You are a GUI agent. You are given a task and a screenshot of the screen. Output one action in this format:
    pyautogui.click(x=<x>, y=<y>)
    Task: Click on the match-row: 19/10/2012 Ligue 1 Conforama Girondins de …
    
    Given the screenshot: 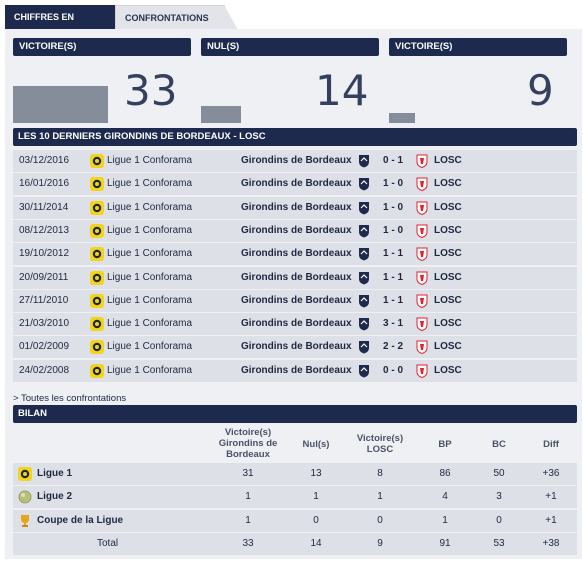 What is the action you would take?
    pyautogui.click(x=295, y=254)
    